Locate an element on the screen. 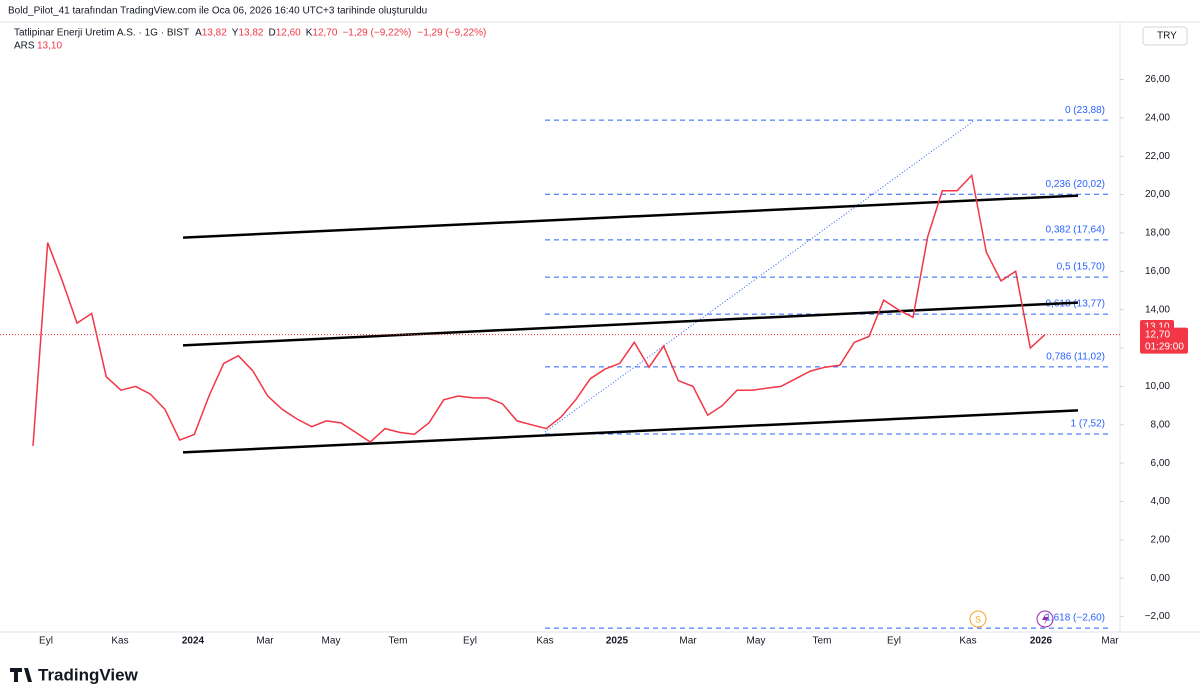 The height and width of the screenshot is (700, 1200). ohlc-key: D is located at coordinates (271, 33).